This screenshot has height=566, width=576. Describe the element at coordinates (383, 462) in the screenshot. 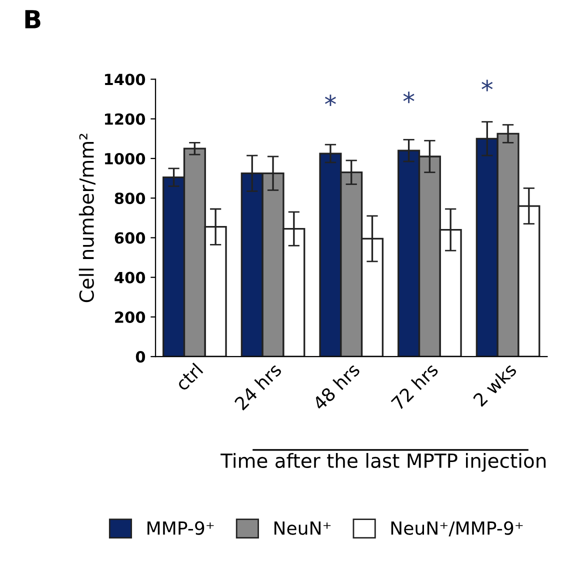

I see `x-axis-title: Time after the last MPTP injection` at that location.